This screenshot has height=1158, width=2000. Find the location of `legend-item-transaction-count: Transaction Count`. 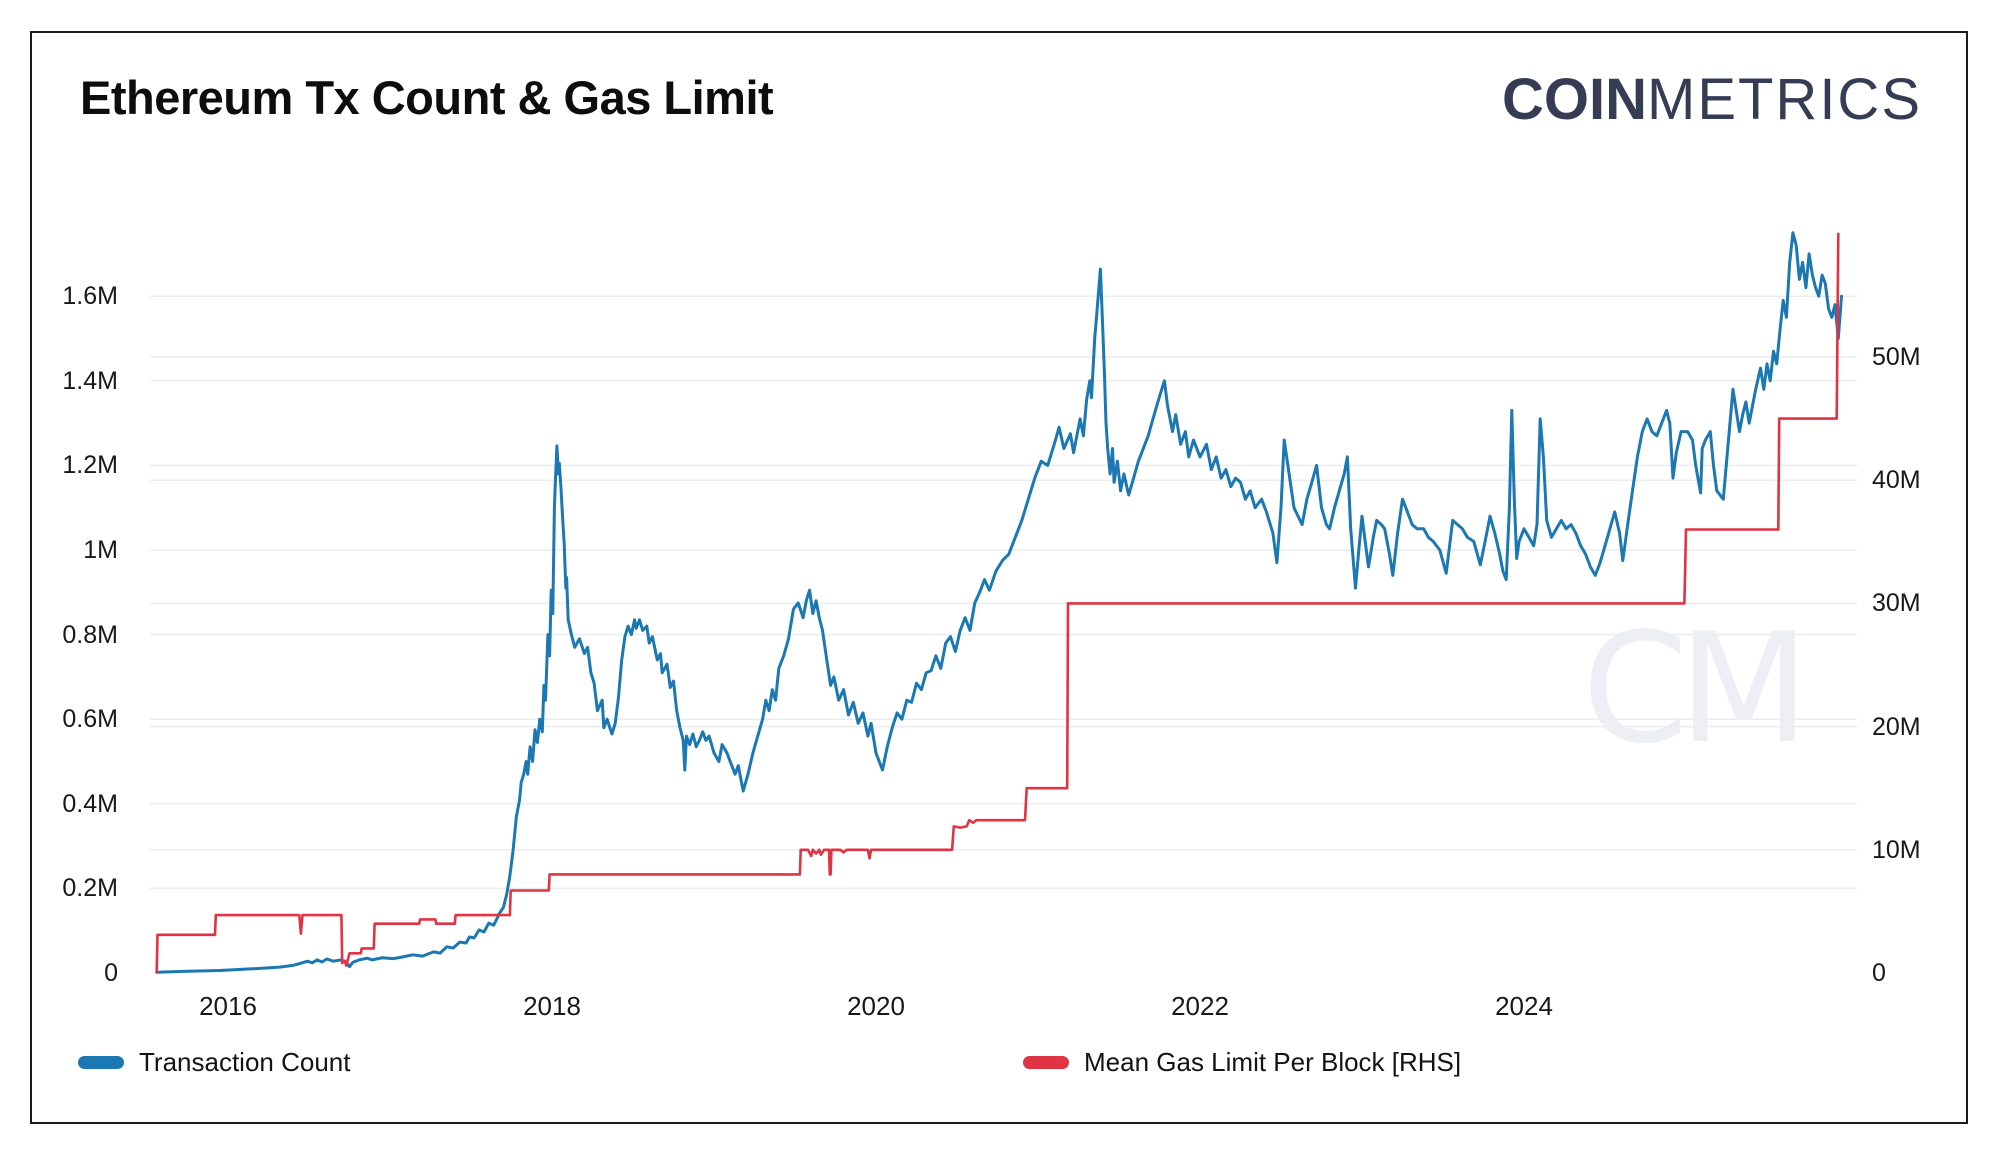

legend-item-transaction-count: Transaction Count is located at coordinates (214, 1062).